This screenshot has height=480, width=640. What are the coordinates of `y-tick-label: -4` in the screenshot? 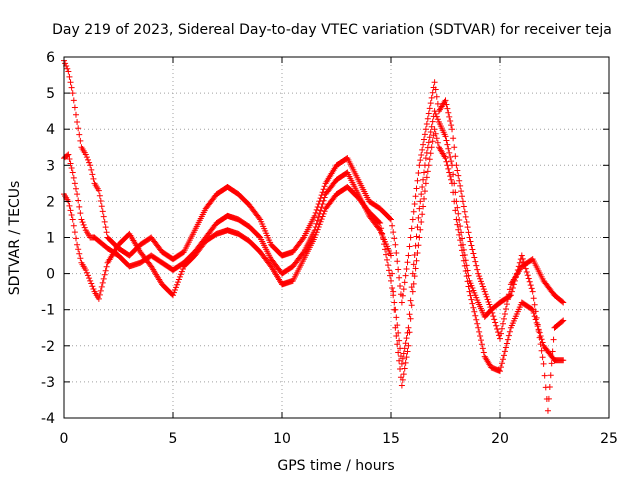 It's located at (48, 419).